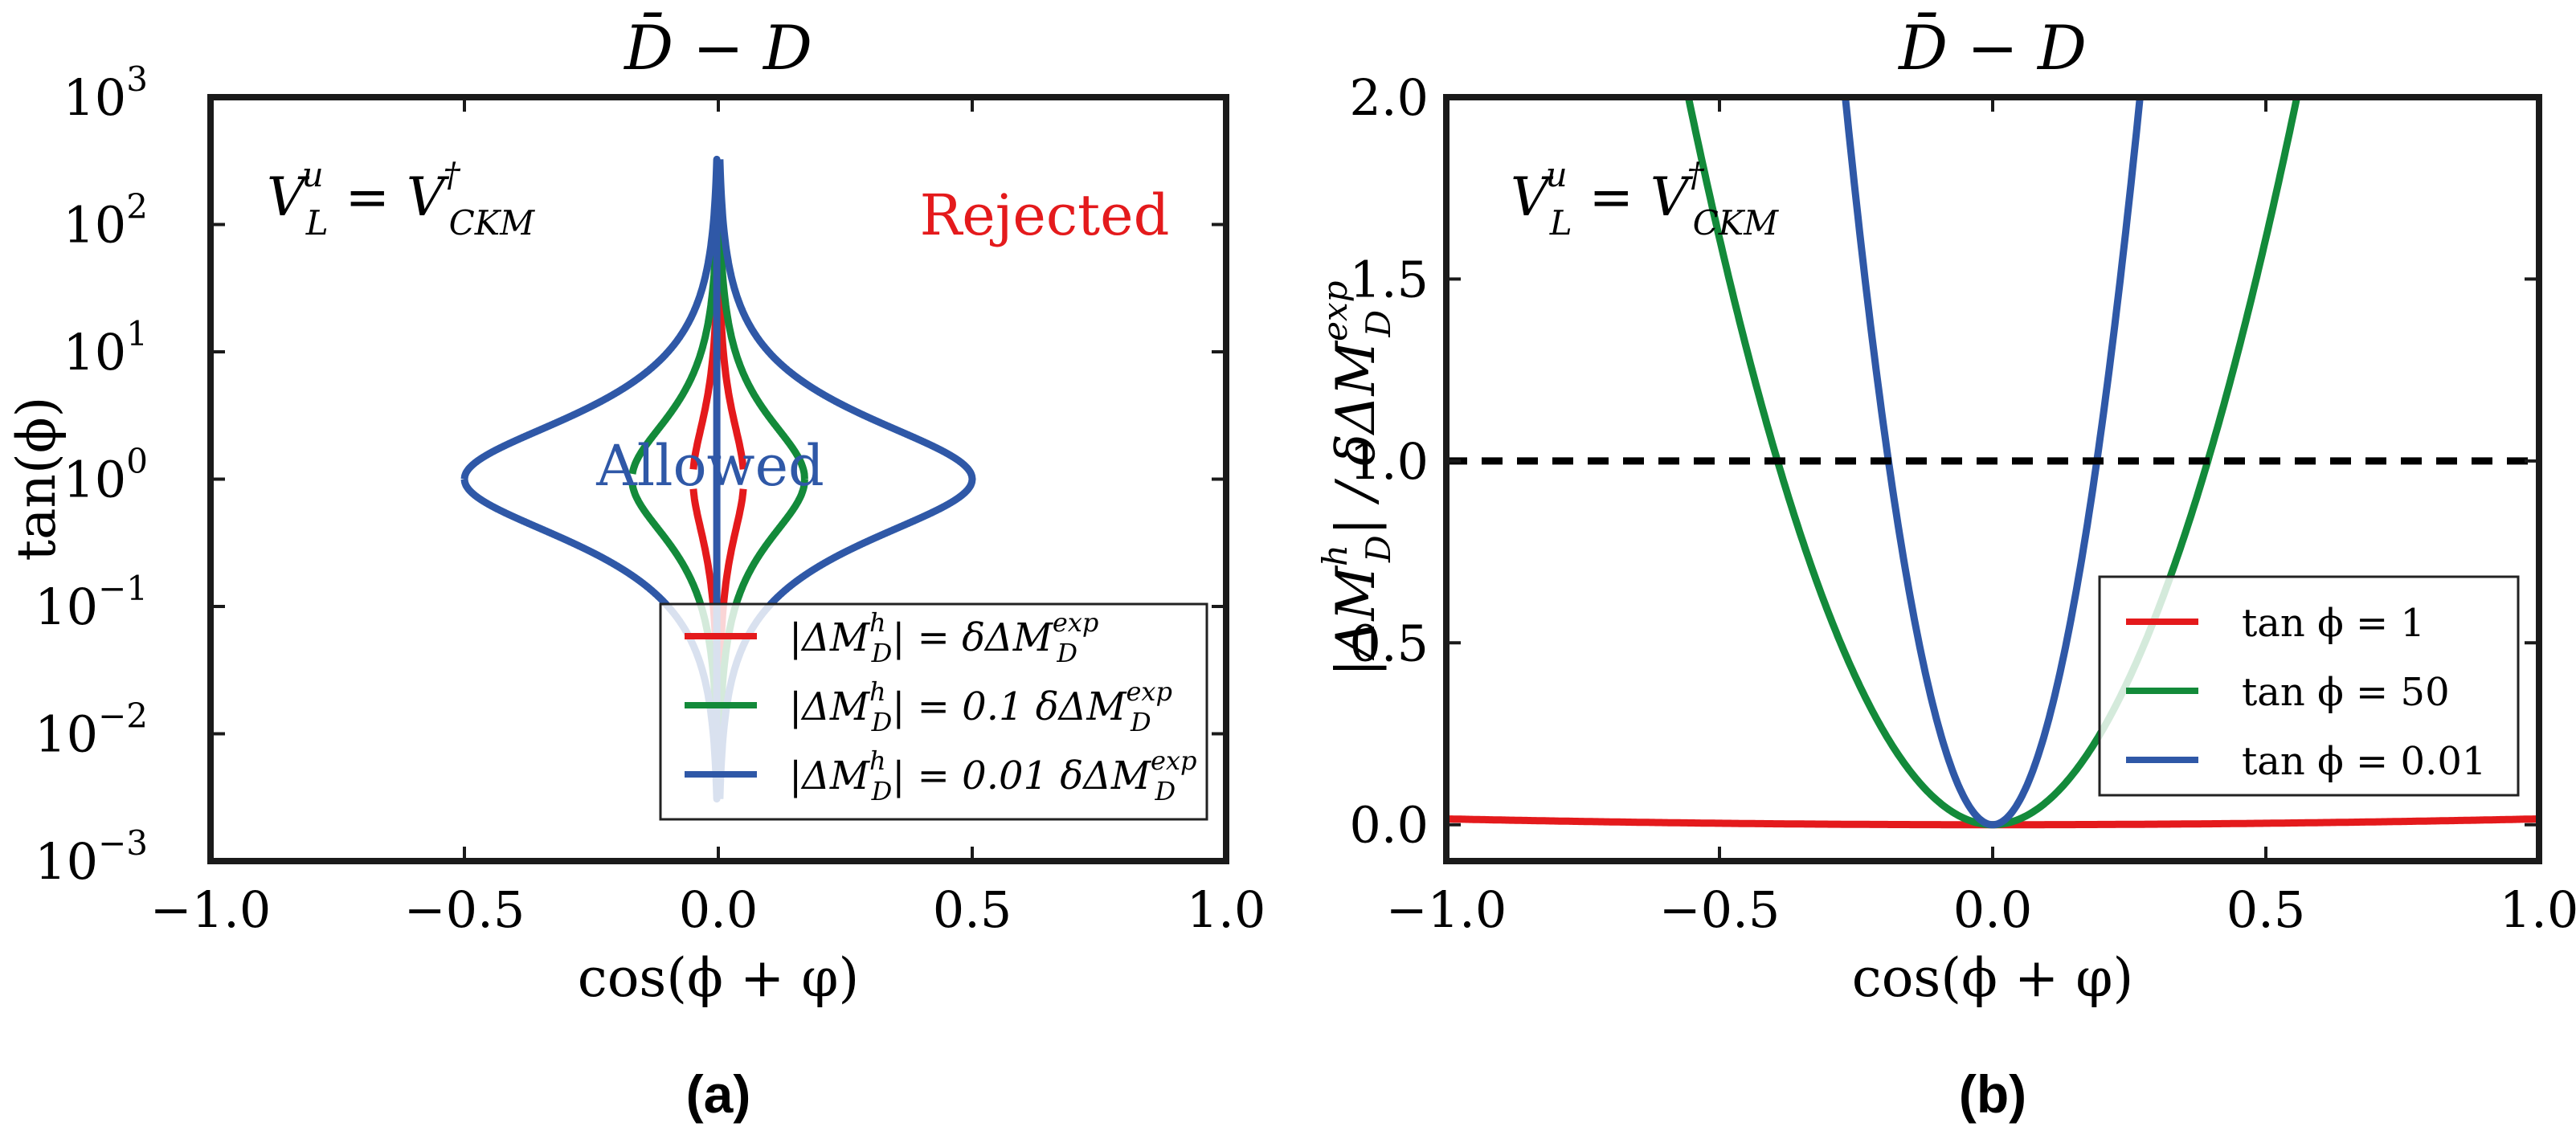 This screenshot has height=1135, width=2576. I want to click on allowed-region-label: Allowed, so click(709, 466).